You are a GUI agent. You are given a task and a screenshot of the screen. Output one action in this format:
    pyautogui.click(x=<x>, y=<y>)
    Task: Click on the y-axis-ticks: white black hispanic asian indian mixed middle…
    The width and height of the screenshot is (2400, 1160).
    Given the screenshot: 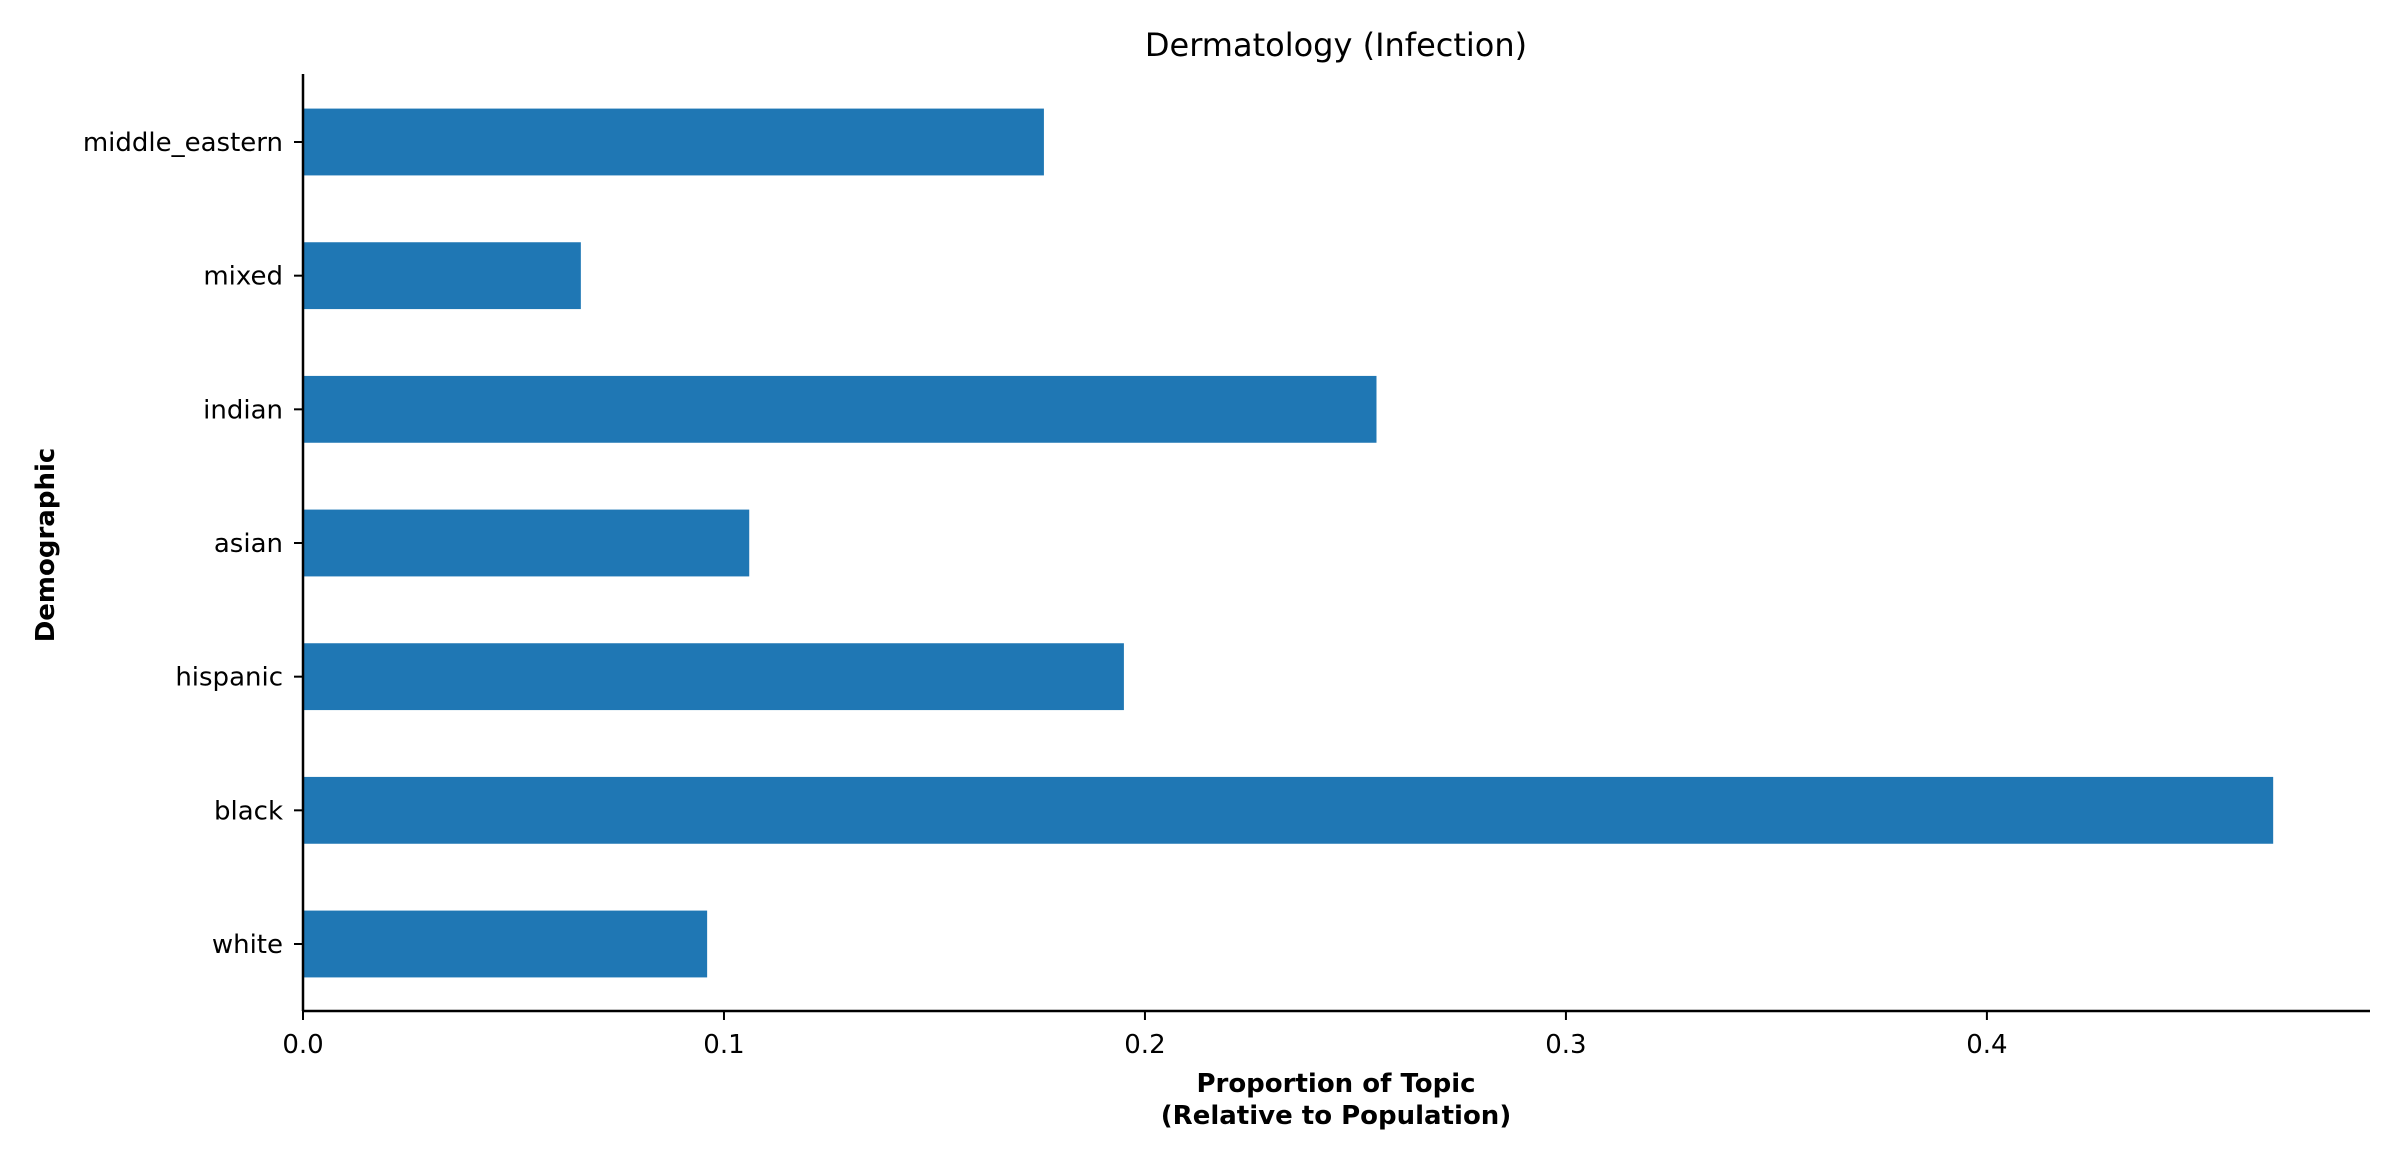 What is the action you would take?
    pyautogui.click(x=193, y=544)
    